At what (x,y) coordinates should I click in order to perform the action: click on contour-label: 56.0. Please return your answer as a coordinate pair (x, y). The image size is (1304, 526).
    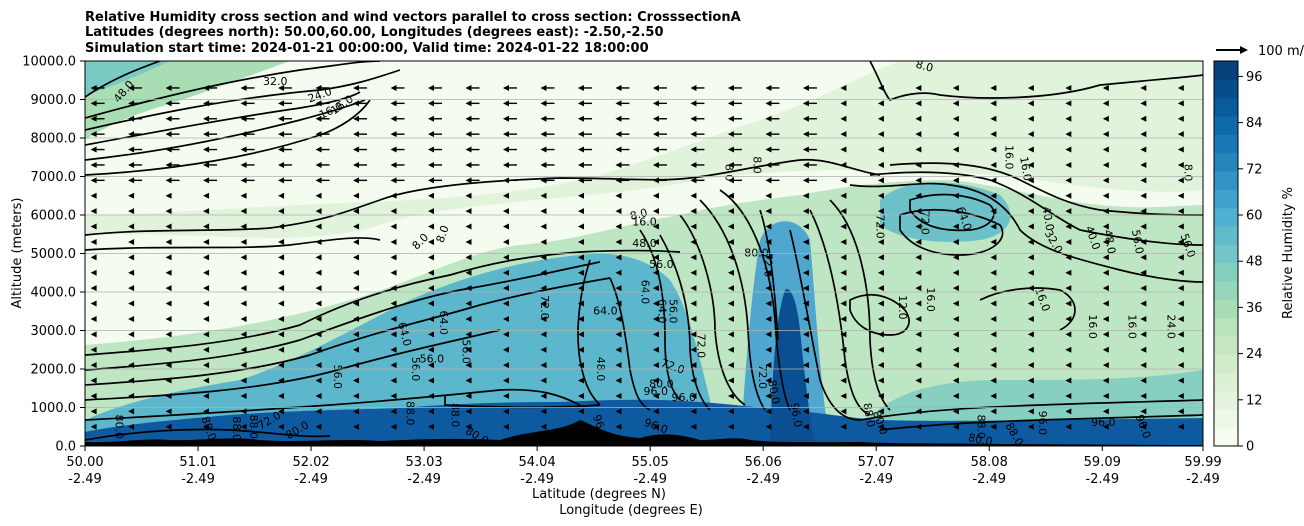
    Looking at the image, I should click on (1137, 242).